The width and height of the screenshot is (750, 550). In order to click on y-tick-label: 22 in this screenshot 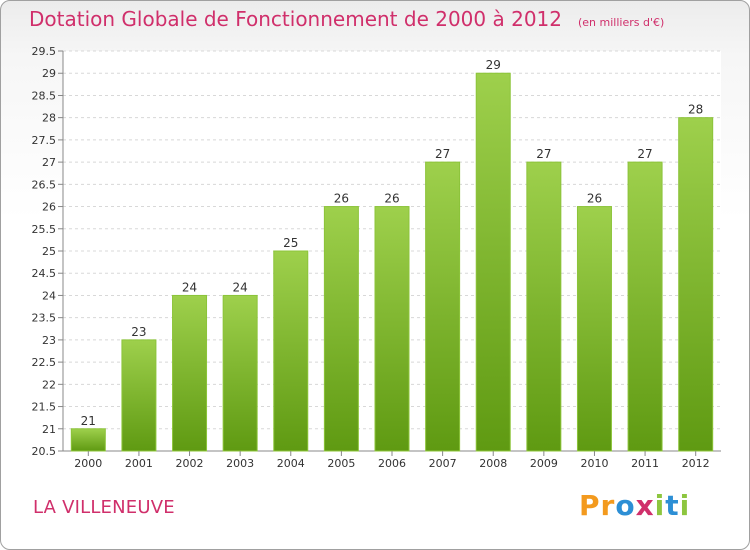, I will do `click(49, 384)`.